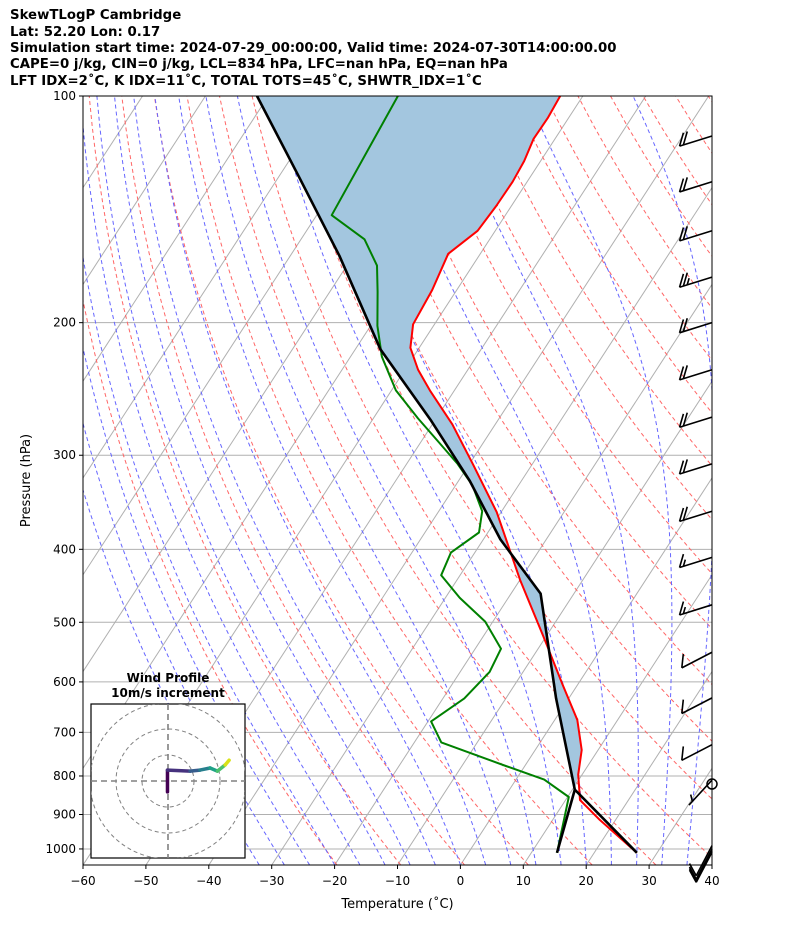 The height and width of the screenshot is (937, 794). I want to click on y-tick-label: 800, so click(64, 776).